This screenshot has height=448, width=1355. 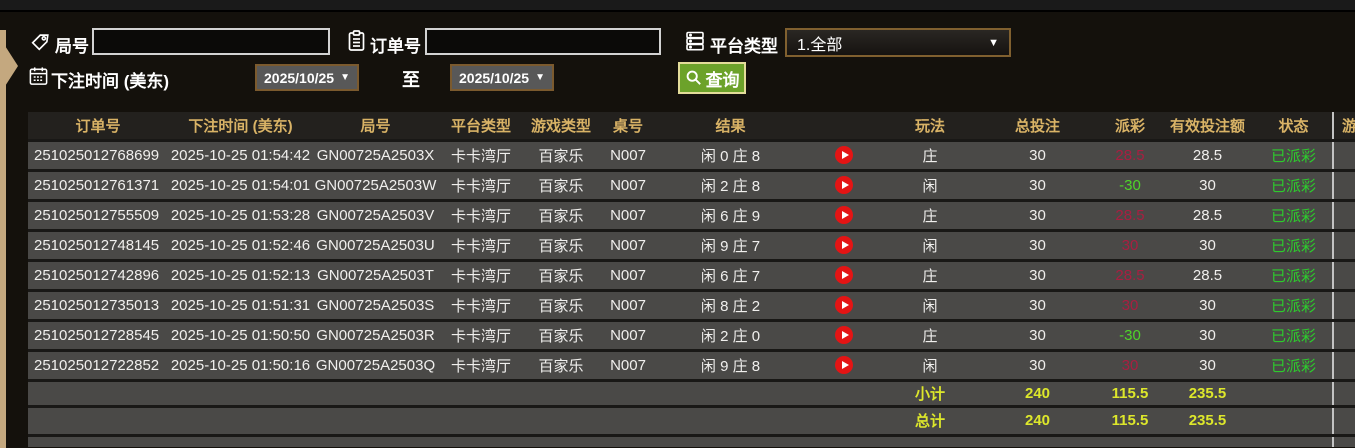 What do you see at coordinates (240, 186) in the screenshot?
I see `bet-time-cell: 2025-10-25 01:54:01` at bounding box center [240, 186].